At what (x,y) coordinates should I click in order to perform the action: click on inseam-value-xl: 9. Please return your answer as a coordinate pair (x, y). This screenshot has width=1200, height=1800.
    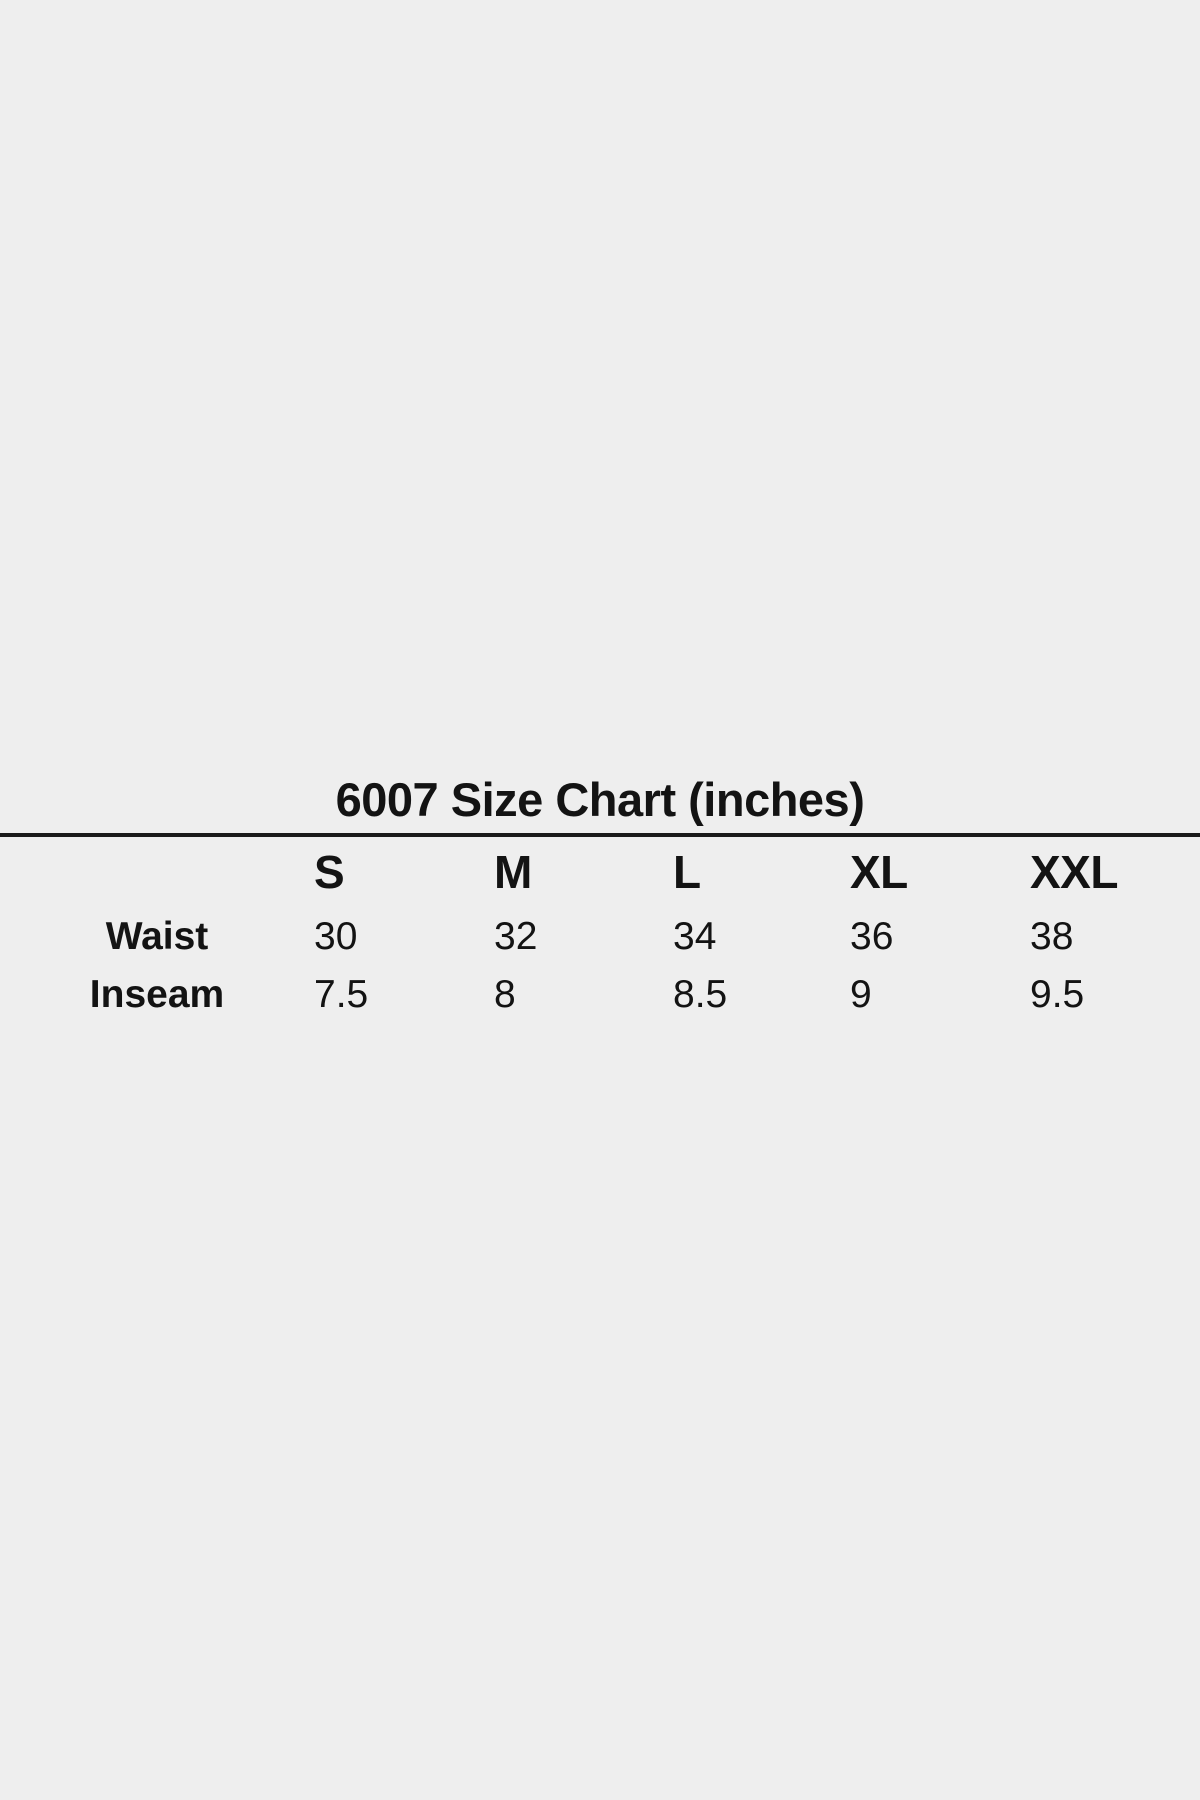
    Looking at the image, I should click on (861, 994).